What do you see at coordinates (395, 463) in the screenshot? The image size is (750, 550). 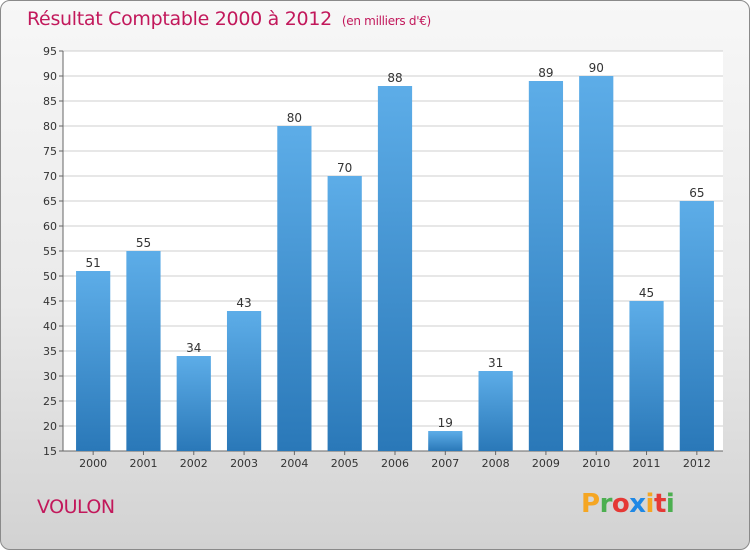 I see `x-tick-label: 2006` at bounding box center [395, 463].